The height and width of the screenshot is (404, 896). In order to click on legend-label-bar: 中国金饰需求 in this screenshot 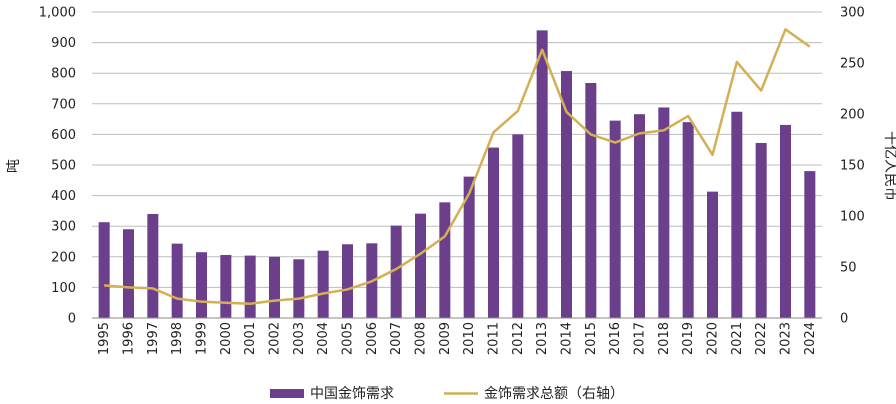, I will do `click(352, 394)`.